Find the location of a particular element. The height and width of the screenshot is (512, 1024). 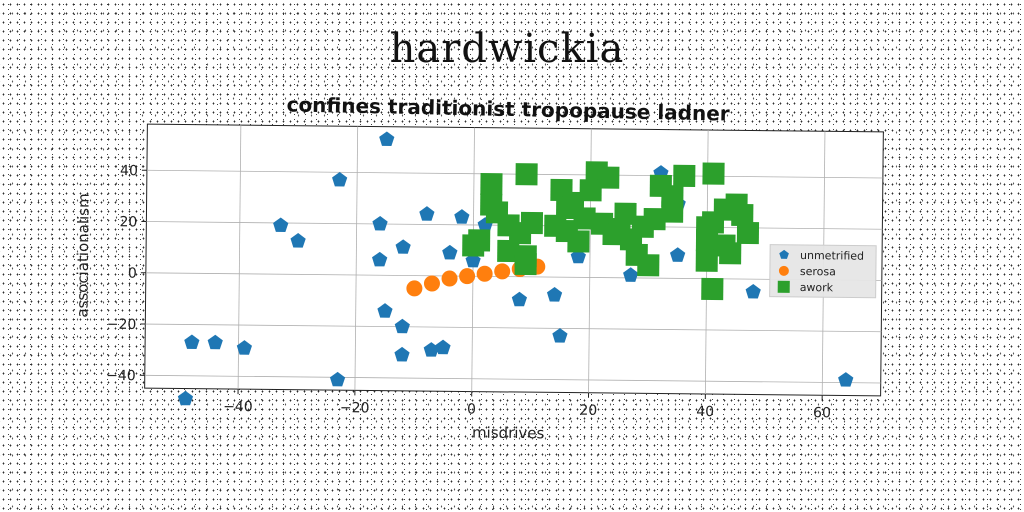

legend-marker-unmetrified is located at coordinates (784, 254).